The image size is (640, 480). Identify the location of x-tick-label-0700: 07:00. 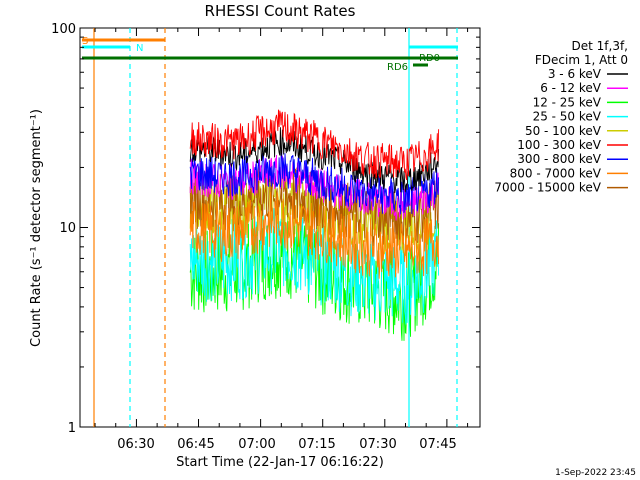
(256, 444).